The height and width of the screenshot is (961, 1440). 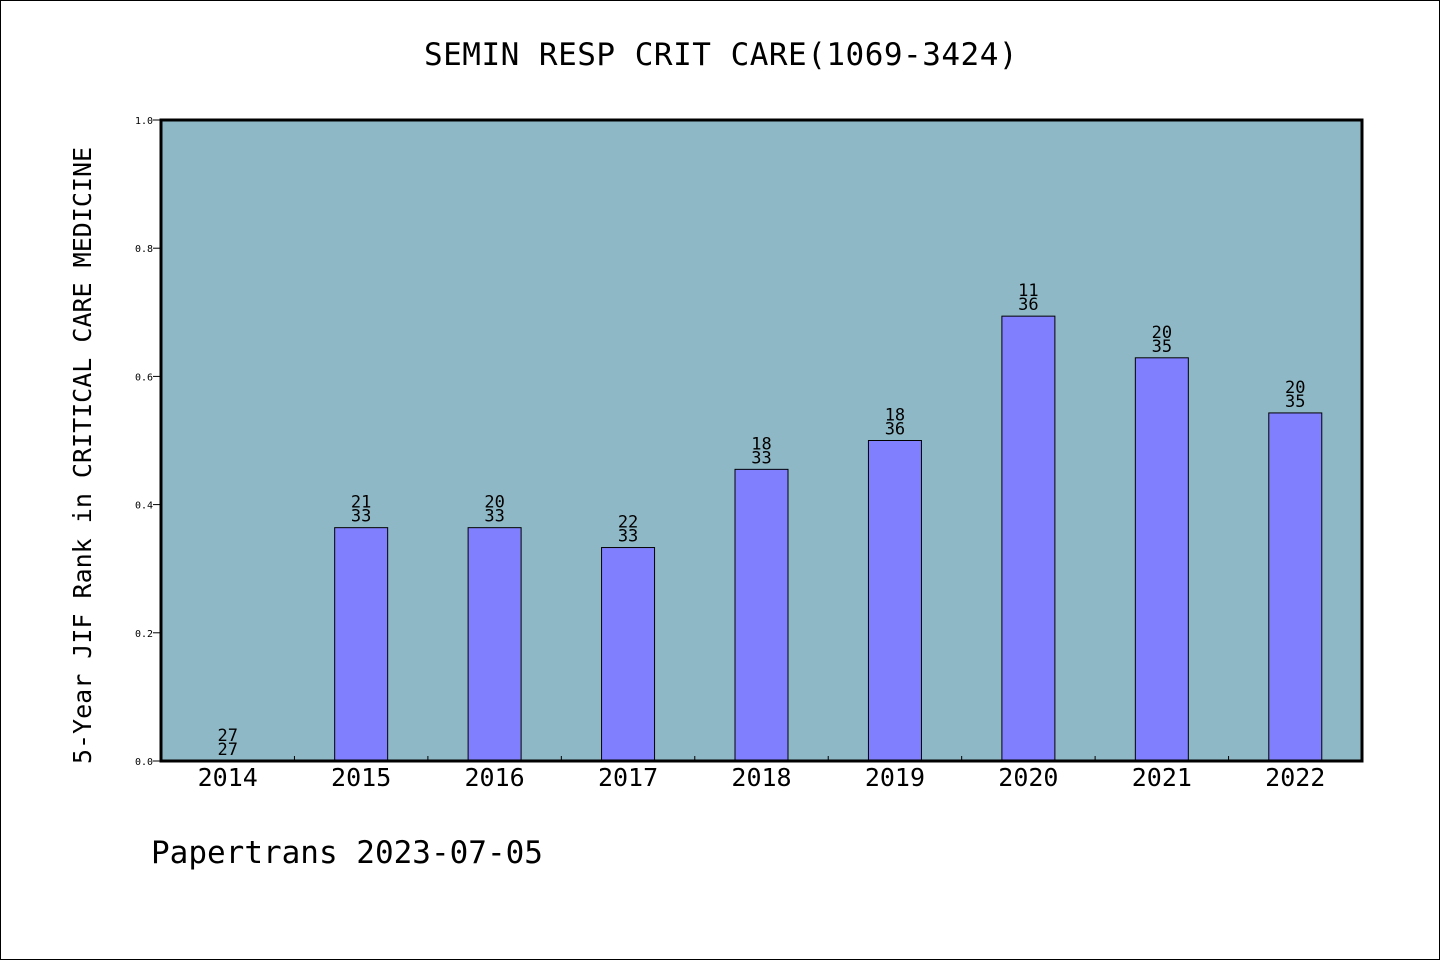 I want to click on x-tick-label: 2015, so click(x=361, y=777).